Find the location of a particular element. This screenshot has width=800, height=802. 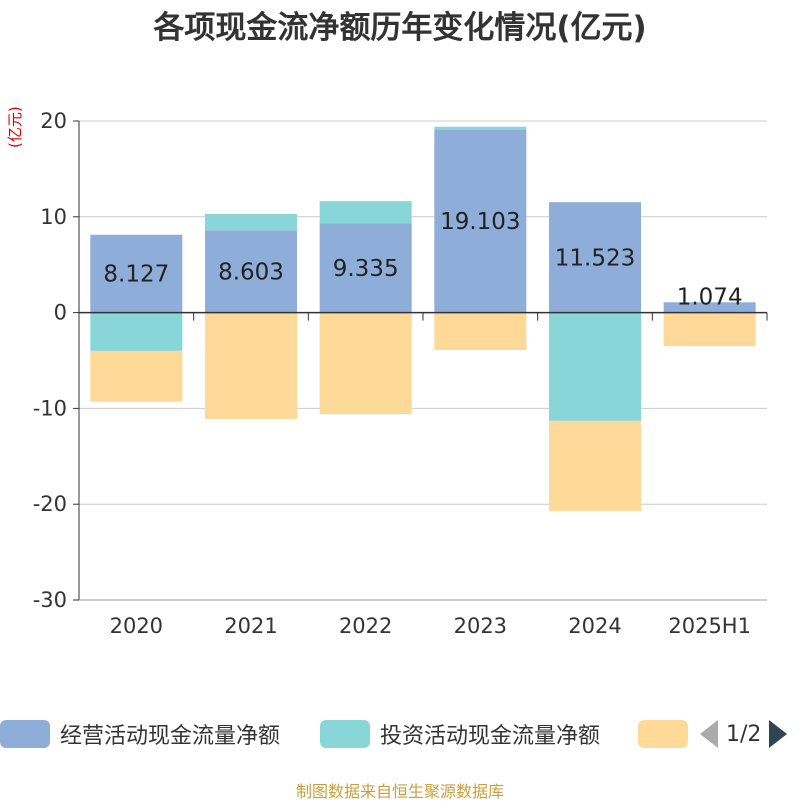

data-label-2023: 19.103 is located at coordinates (480, 222).